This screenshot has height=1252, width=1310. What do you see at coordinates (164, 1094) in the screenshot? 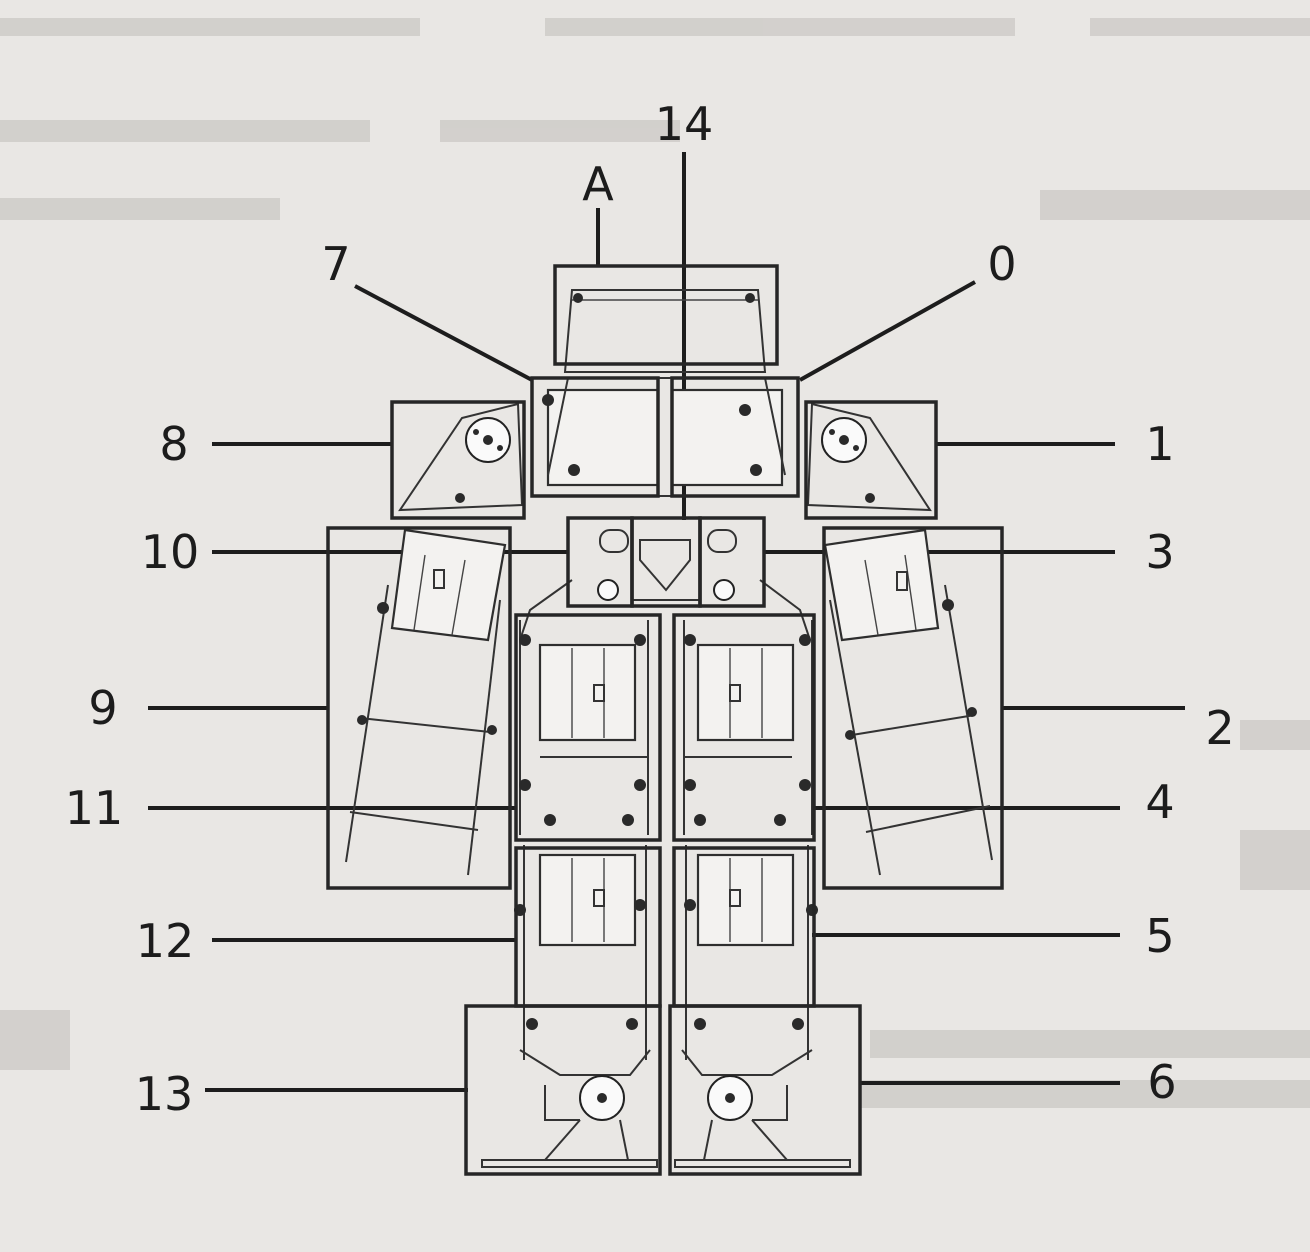
I see `label-13: 13` at bounding box center [164, 1094].